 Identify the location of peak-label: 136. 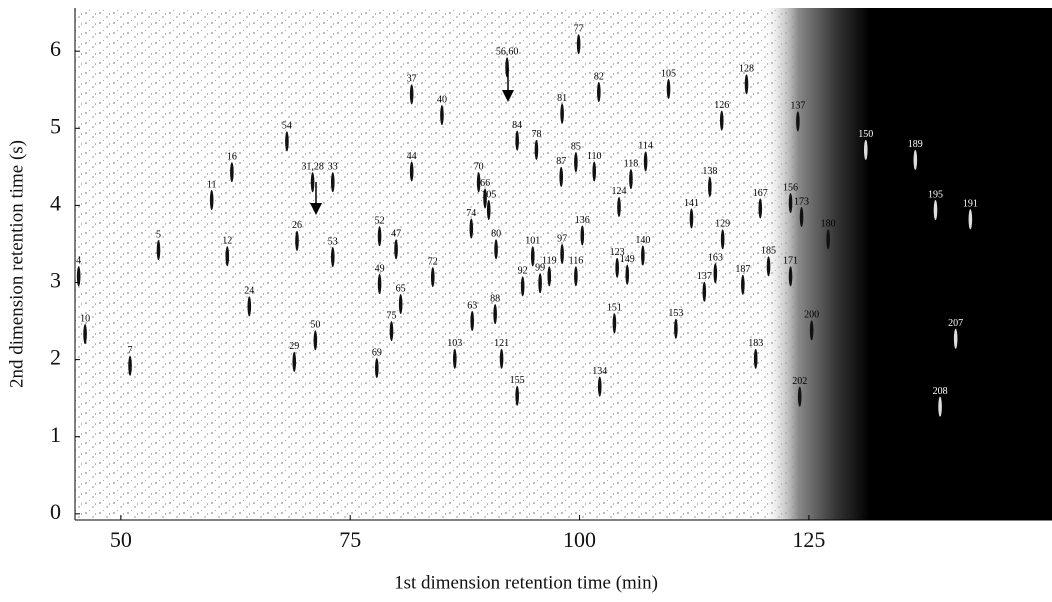
(582, 220).